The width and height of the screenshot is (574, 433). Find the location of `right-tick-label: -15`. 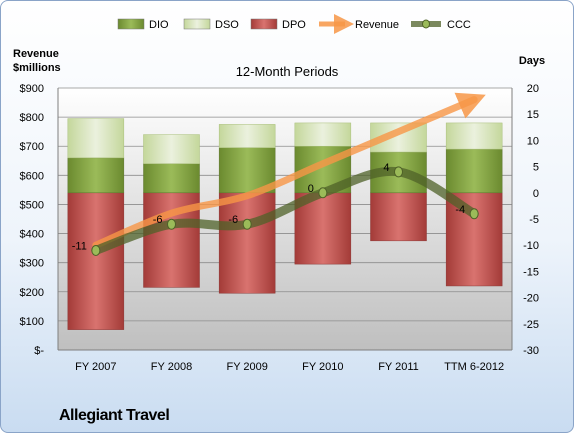

right-tick-label: -15 is located at coordinates (531, 272).